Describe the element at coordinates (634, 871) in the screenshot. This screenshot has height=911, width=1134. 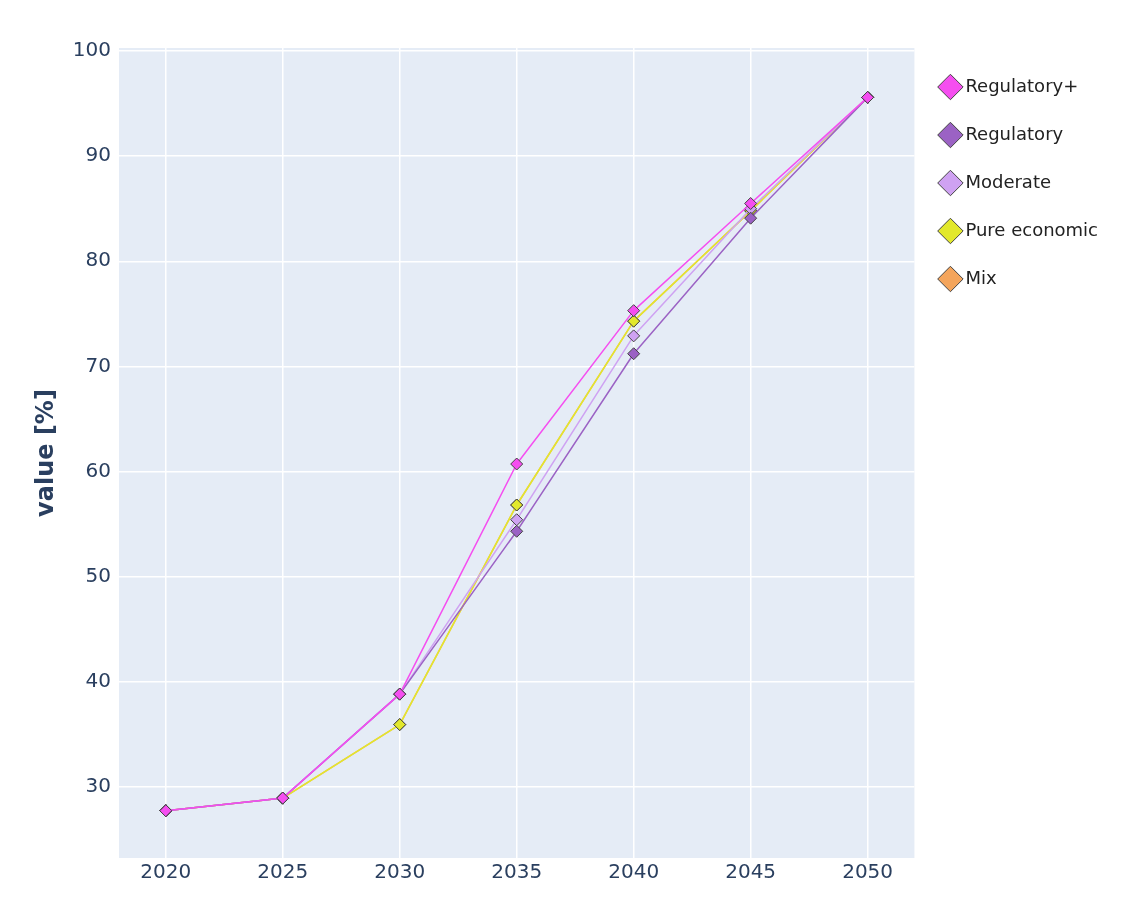
I see `x-tick-label: 2040` at that location.